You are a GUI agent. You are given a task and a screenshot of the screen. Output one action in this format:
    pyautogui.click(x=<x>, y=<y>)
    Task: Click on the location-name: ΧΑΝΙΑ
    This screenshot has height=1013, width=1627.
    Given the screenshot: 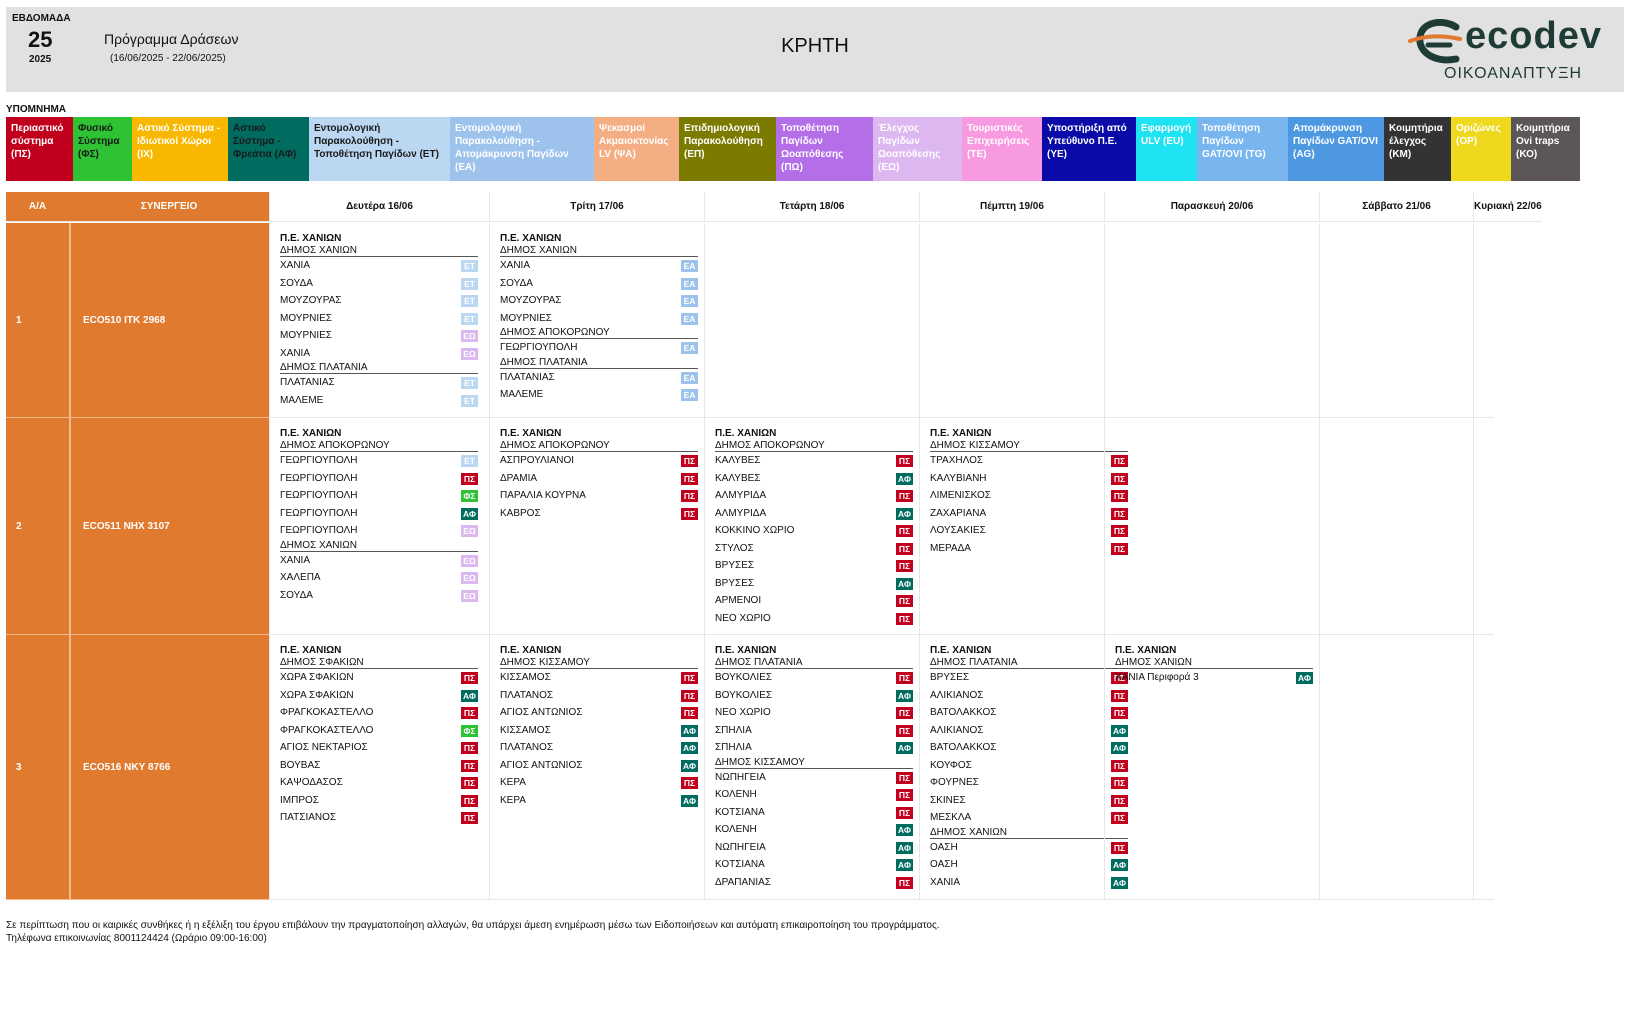 What is the action you would take?
    pyautogui.click(x=295, y=265)
    